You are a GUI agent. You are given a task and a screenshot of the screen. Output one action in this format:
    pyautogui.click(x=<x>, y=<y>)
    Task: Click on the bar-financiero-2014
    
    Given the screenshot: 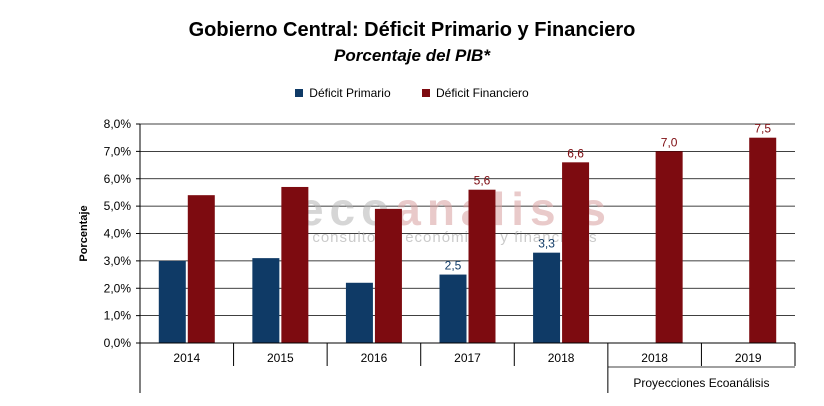 What is the action you would take?
    pyautogui.click(x=201, y=269)
    